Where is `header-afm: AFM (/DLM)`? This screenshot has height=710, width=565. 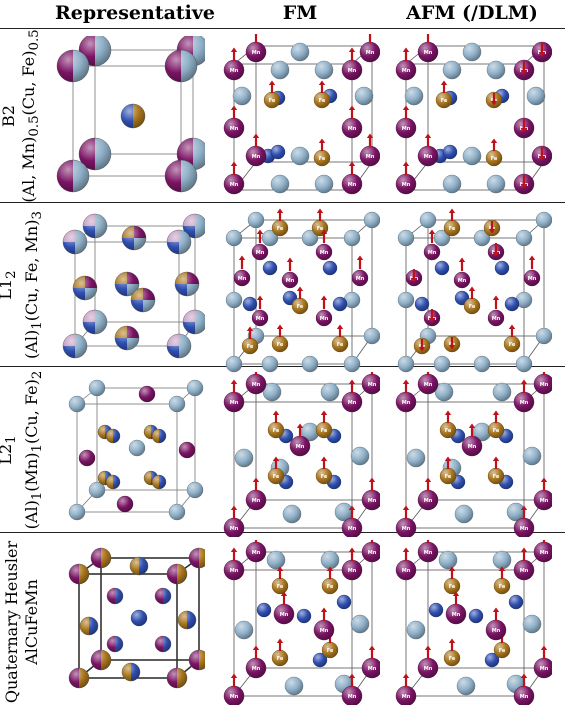 header-afm: AFM (/DLM) is located at coordinates (472, 13).